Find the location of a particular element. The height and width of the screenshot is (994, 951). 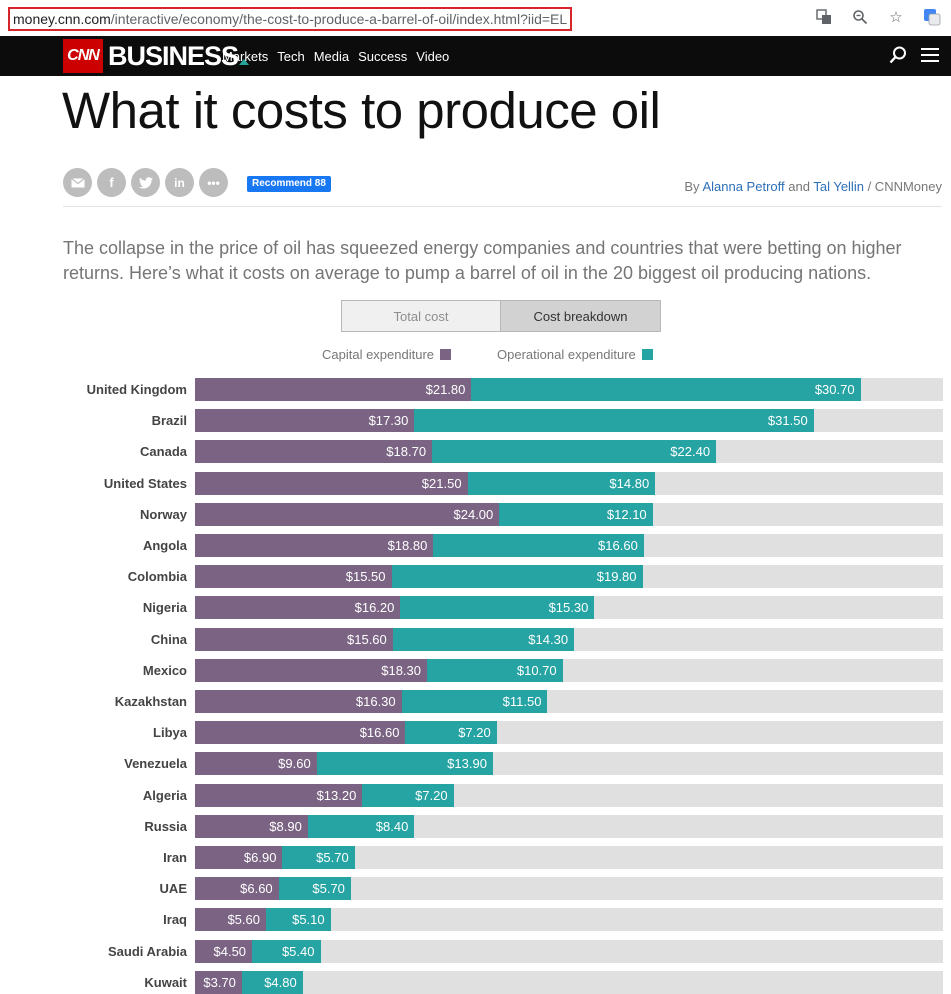

operational-bar: $10.70 is located at coordinates (495, 670).